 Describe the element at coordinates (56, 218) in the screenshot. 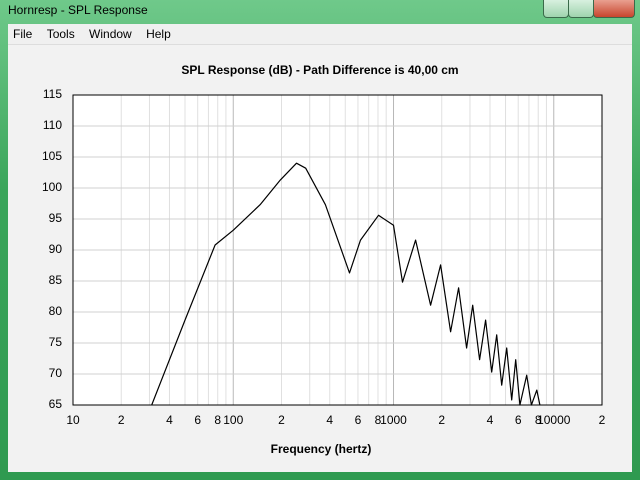

I see `y-tick-label: 95` at that location.